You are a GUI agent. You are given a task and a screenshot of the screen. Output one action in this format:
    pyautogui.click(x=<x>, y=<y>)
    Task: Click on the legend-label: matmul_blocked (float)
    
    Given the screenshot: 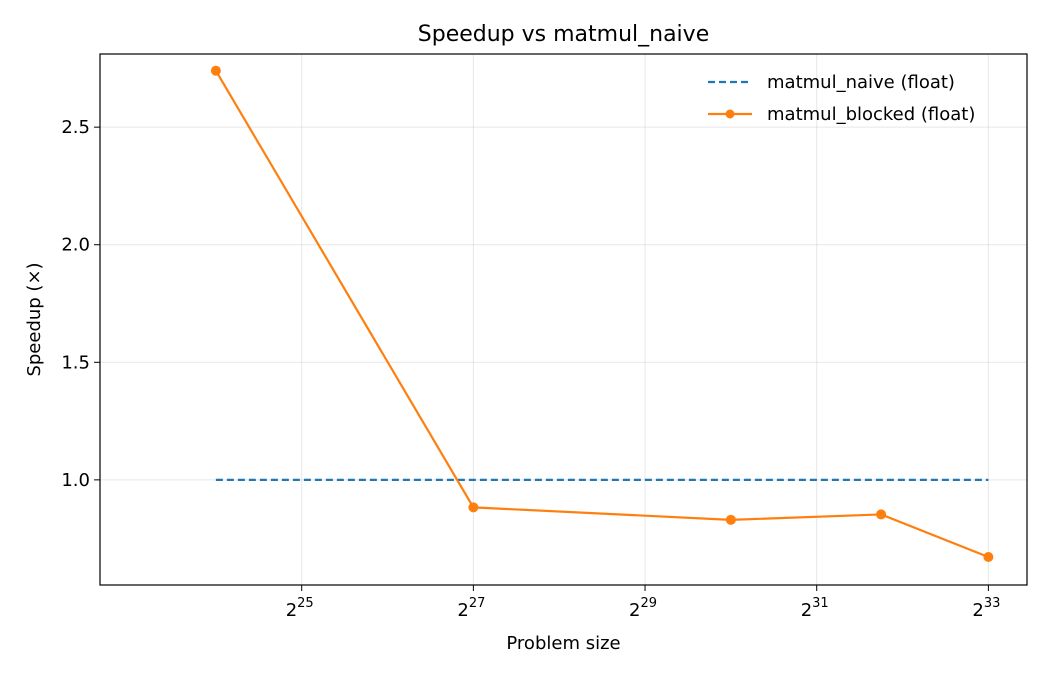 What is the action you would take?
    pyautogui.click(x=871, y=114)
    